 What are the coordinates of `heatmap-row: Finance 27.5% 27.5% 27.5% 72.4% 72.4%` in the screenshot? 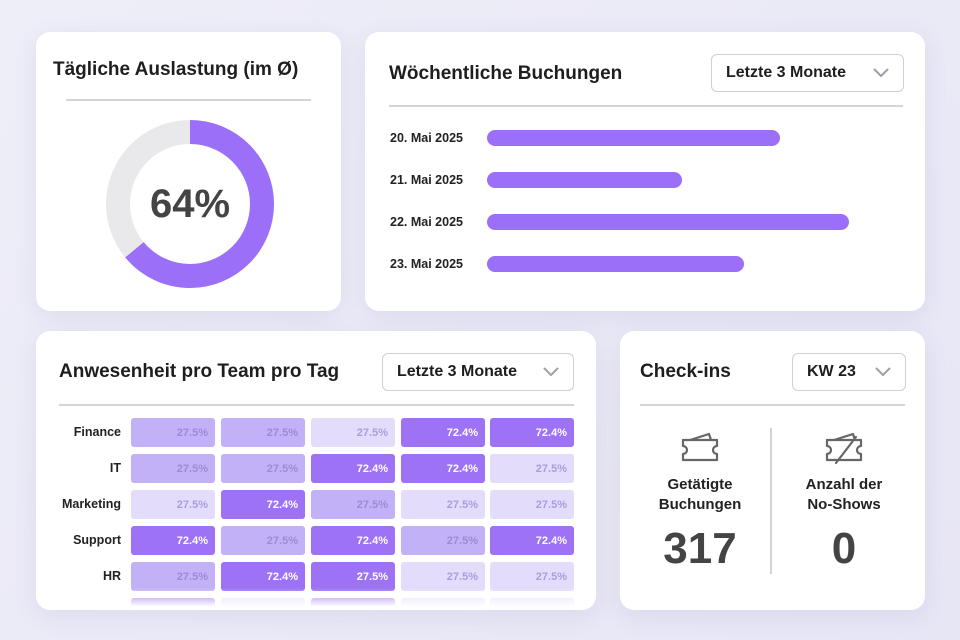 It's located at (316, 432).